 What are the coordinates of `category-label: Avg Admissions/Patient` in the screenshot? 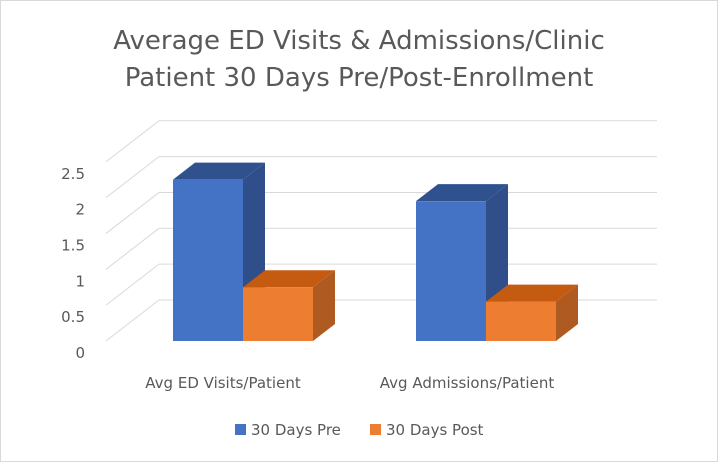 It's located at (467, 383).